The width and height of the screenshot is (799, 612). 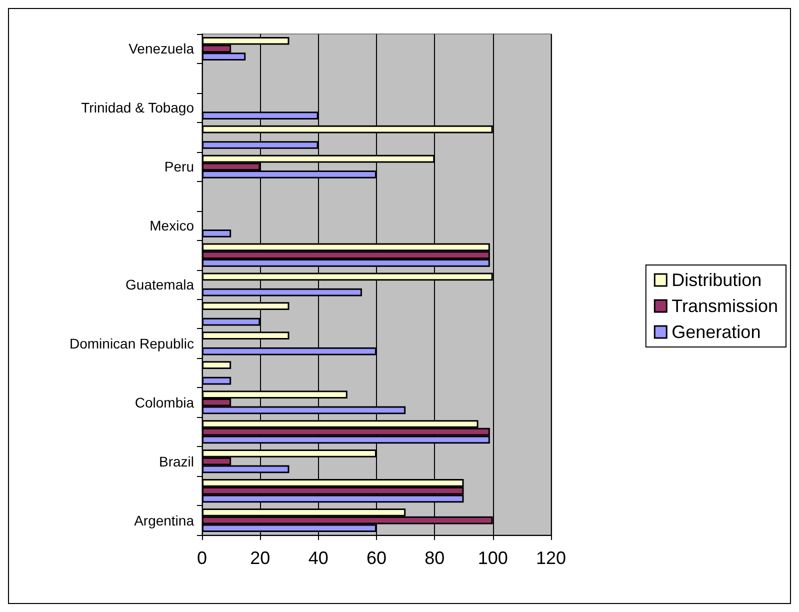 I want to click on x-tick-label: 0, so click(x=202, y=558).